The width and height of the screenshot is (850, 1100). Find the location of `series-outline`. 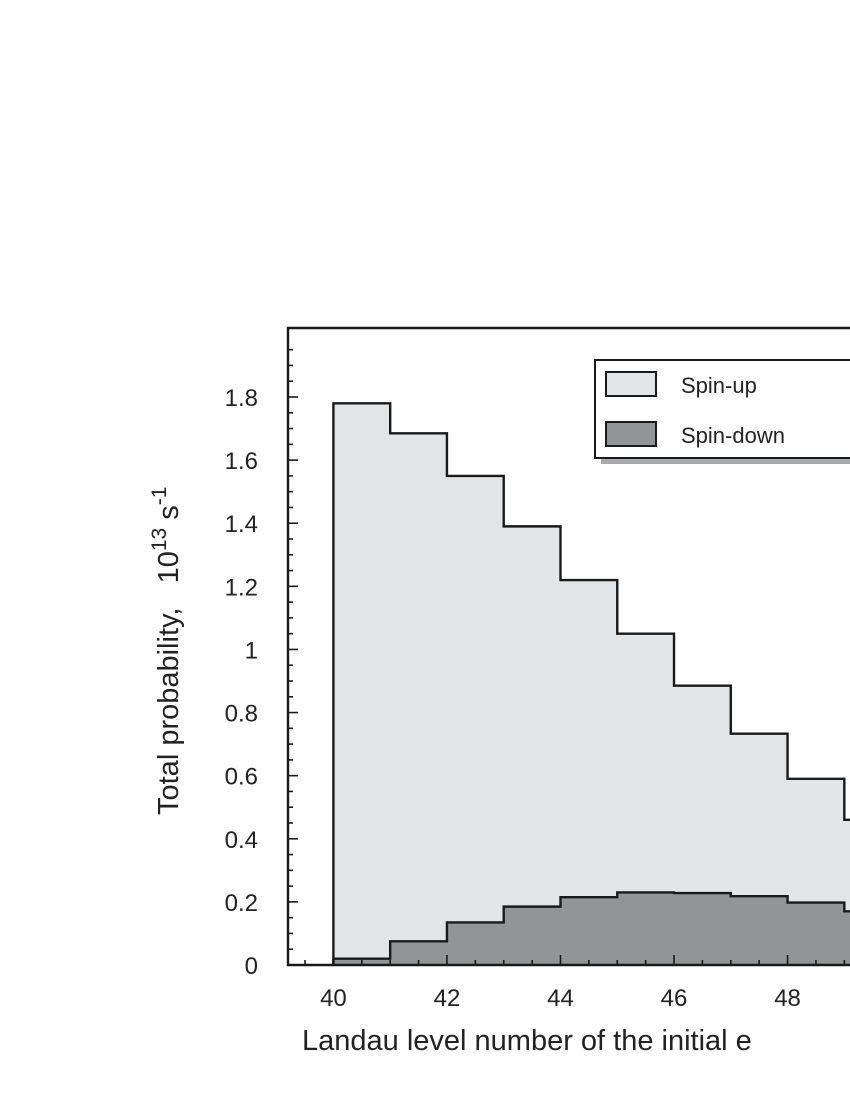

series-outline is located at coordinates (591, 928).